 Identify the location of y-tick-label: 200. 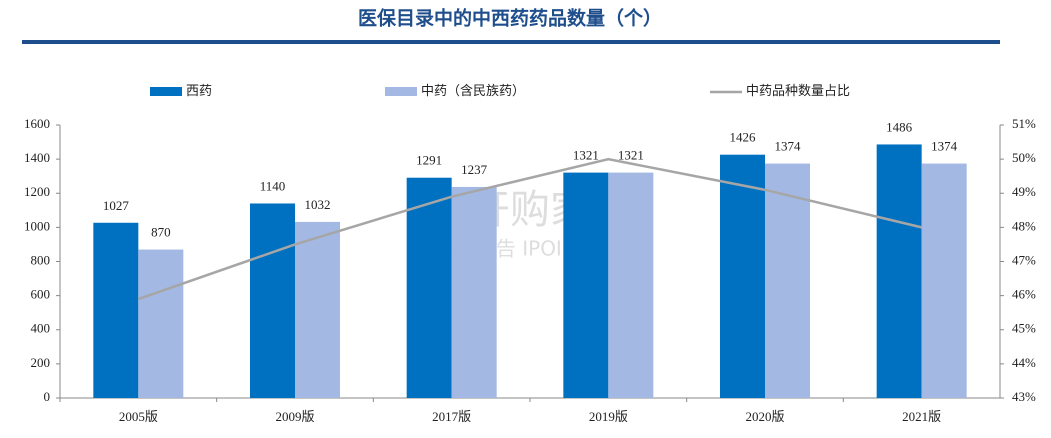
(41, 362).